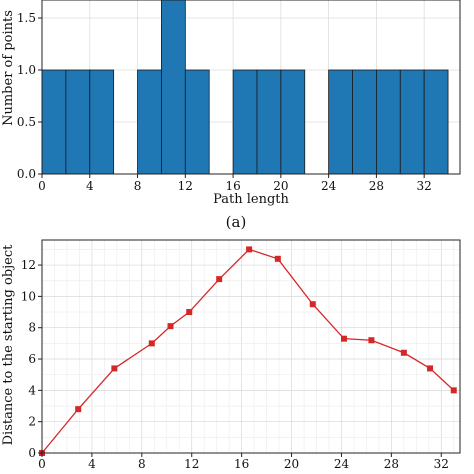  I want to click on line-chart-x-tick-label: 4, so click(92, 464).